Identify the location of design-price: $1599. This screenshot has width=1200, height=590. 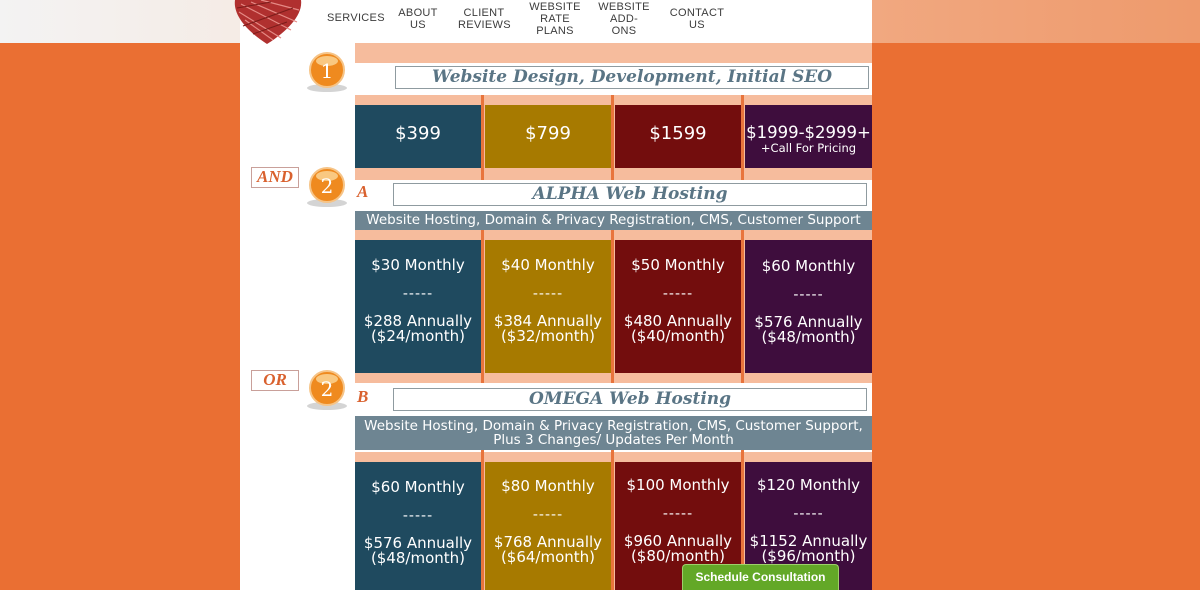
(678, 133).